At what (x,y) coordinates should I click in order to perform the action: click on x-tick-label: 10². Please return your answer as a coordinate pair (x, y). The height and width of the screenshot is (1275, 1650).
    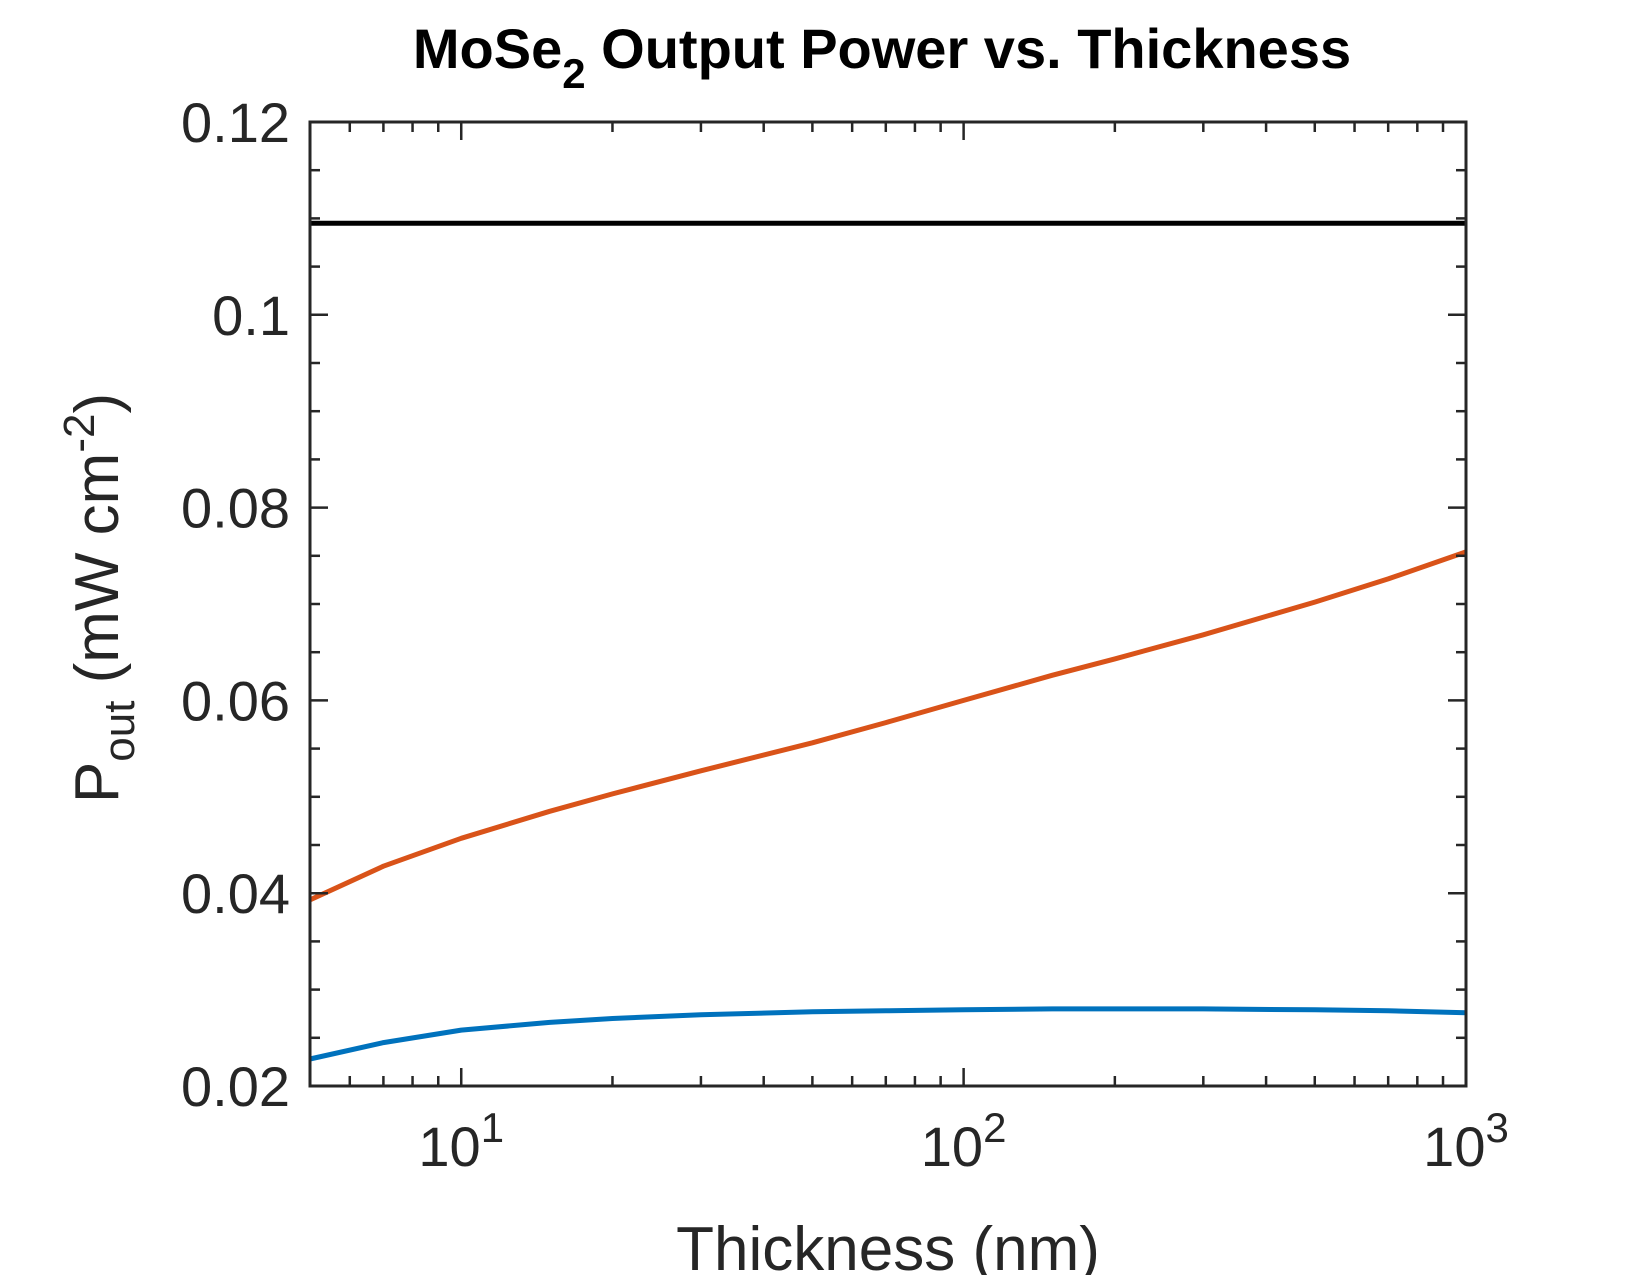
    Looking at the image, I should click on (964, 1141).